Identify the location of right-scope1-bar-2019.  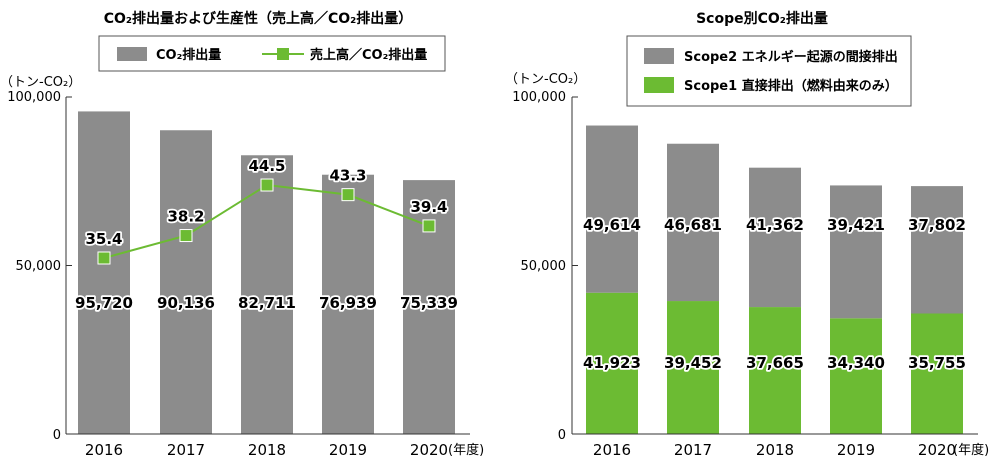
(856, 376).